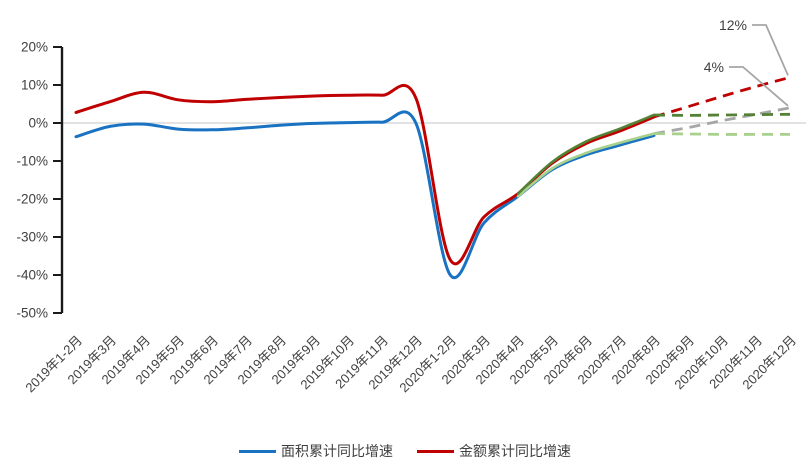 This screenshot has height=470, width=810. I want to click on legend-line-sample-amount, so click(435, 451).